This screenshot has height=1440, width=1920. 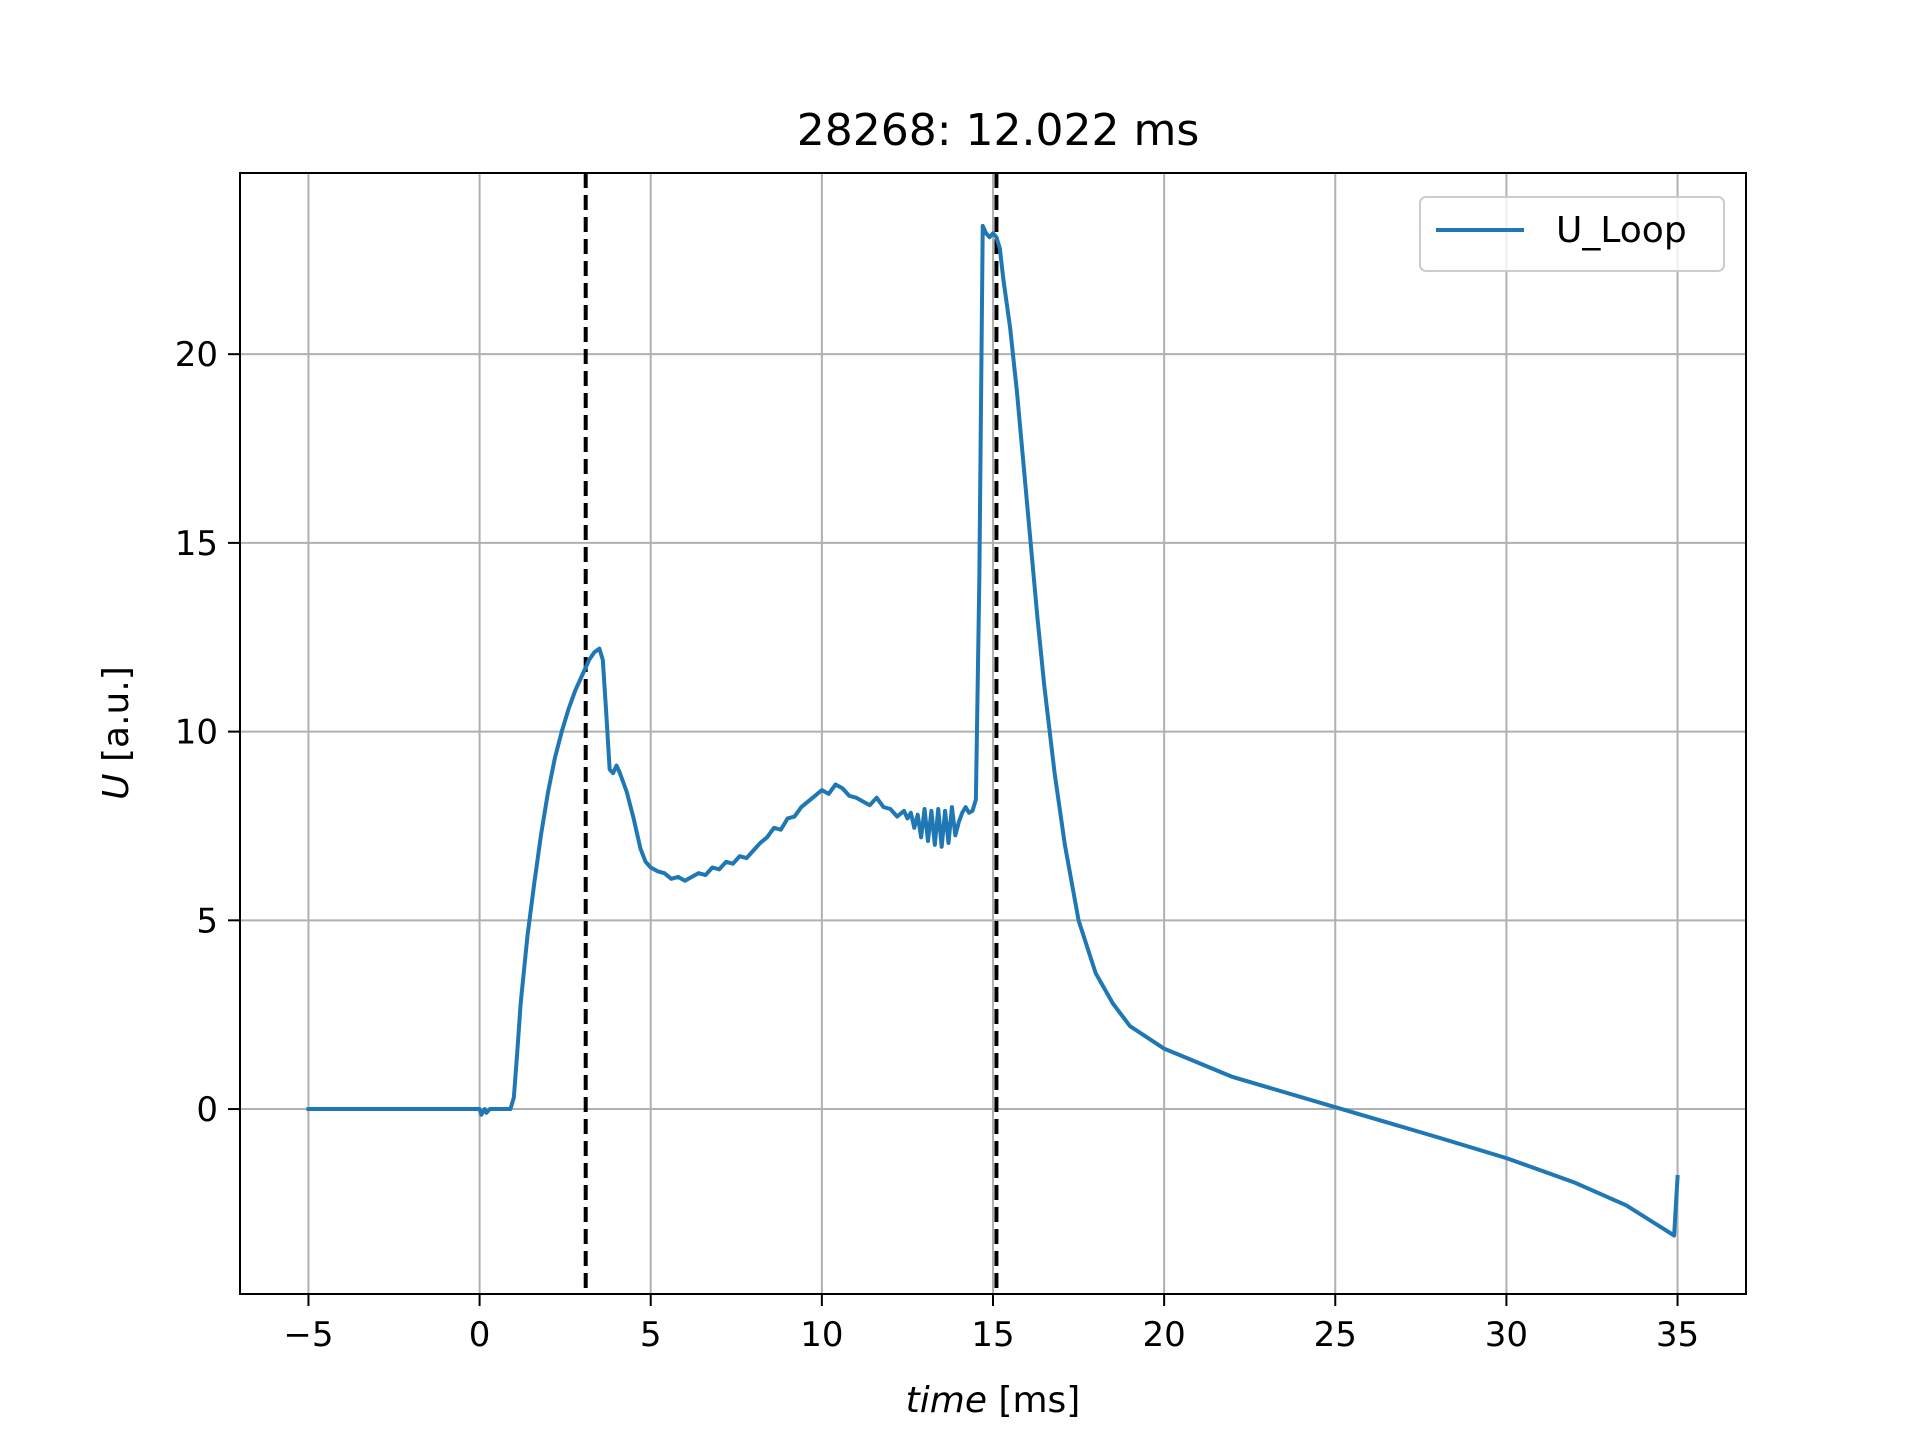 I want to click on legend: U_Loop, so click(x=1572, y=234).